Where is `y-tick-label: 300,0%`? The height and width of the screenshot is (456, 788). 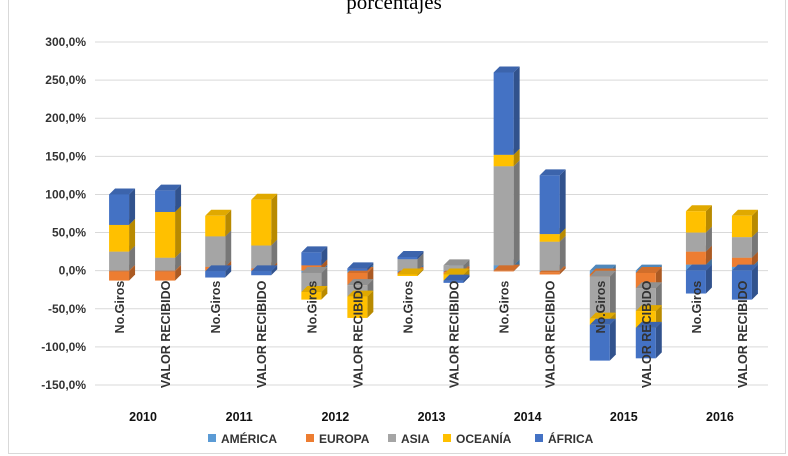 y-tick-label: 300,0% is located at coordinates (65, 42).